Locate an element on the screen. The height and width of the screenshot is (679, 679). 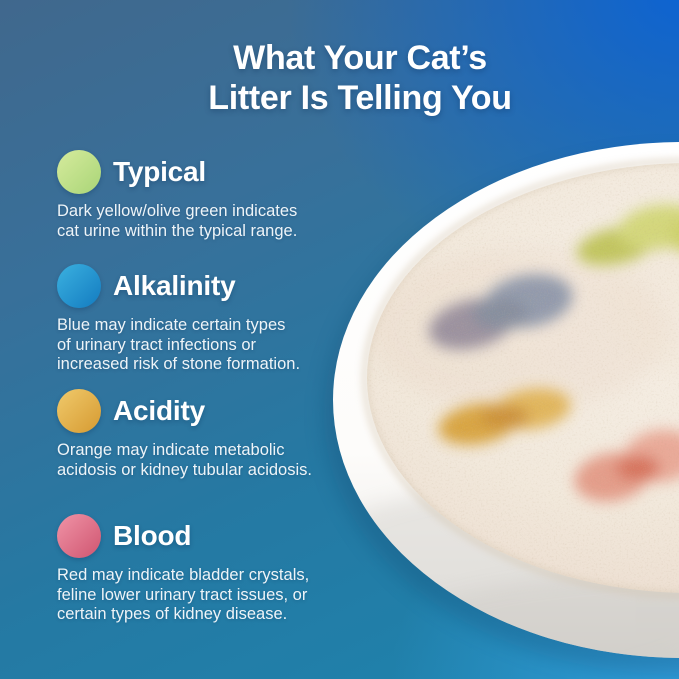
legend-label-alkalinity: Alkalinity is located at coordinates (174, 285).